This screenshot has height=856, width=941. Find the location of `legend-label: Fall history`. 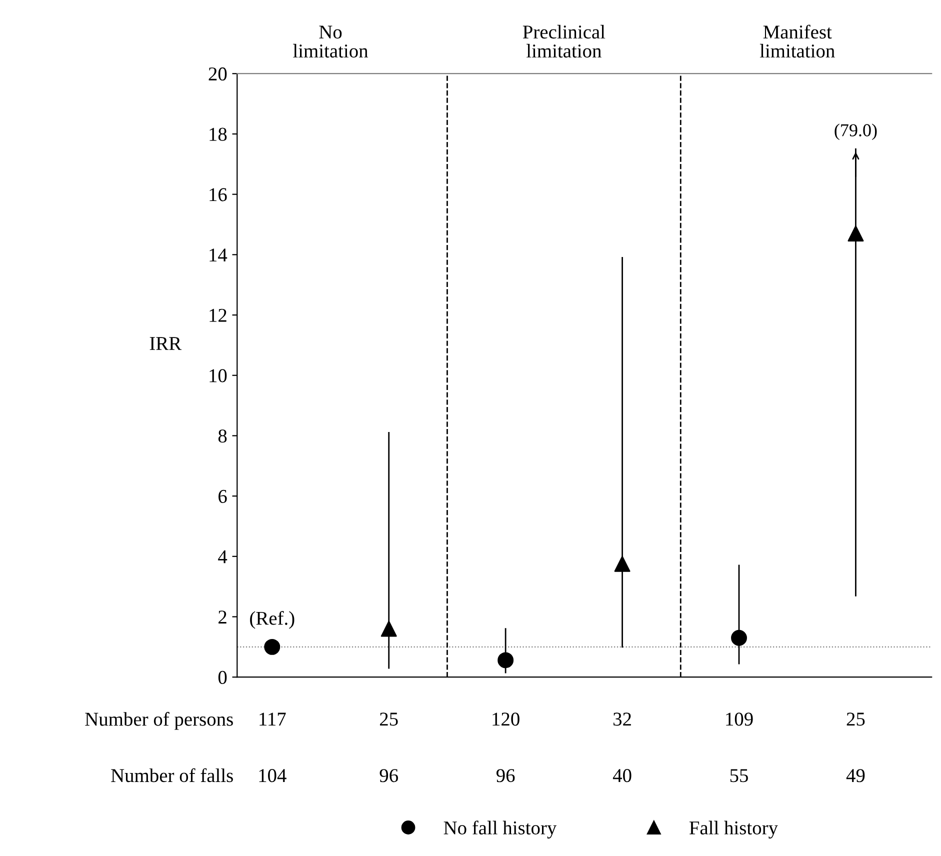

legend-label: Fall history is located at coordinates (733, 829).